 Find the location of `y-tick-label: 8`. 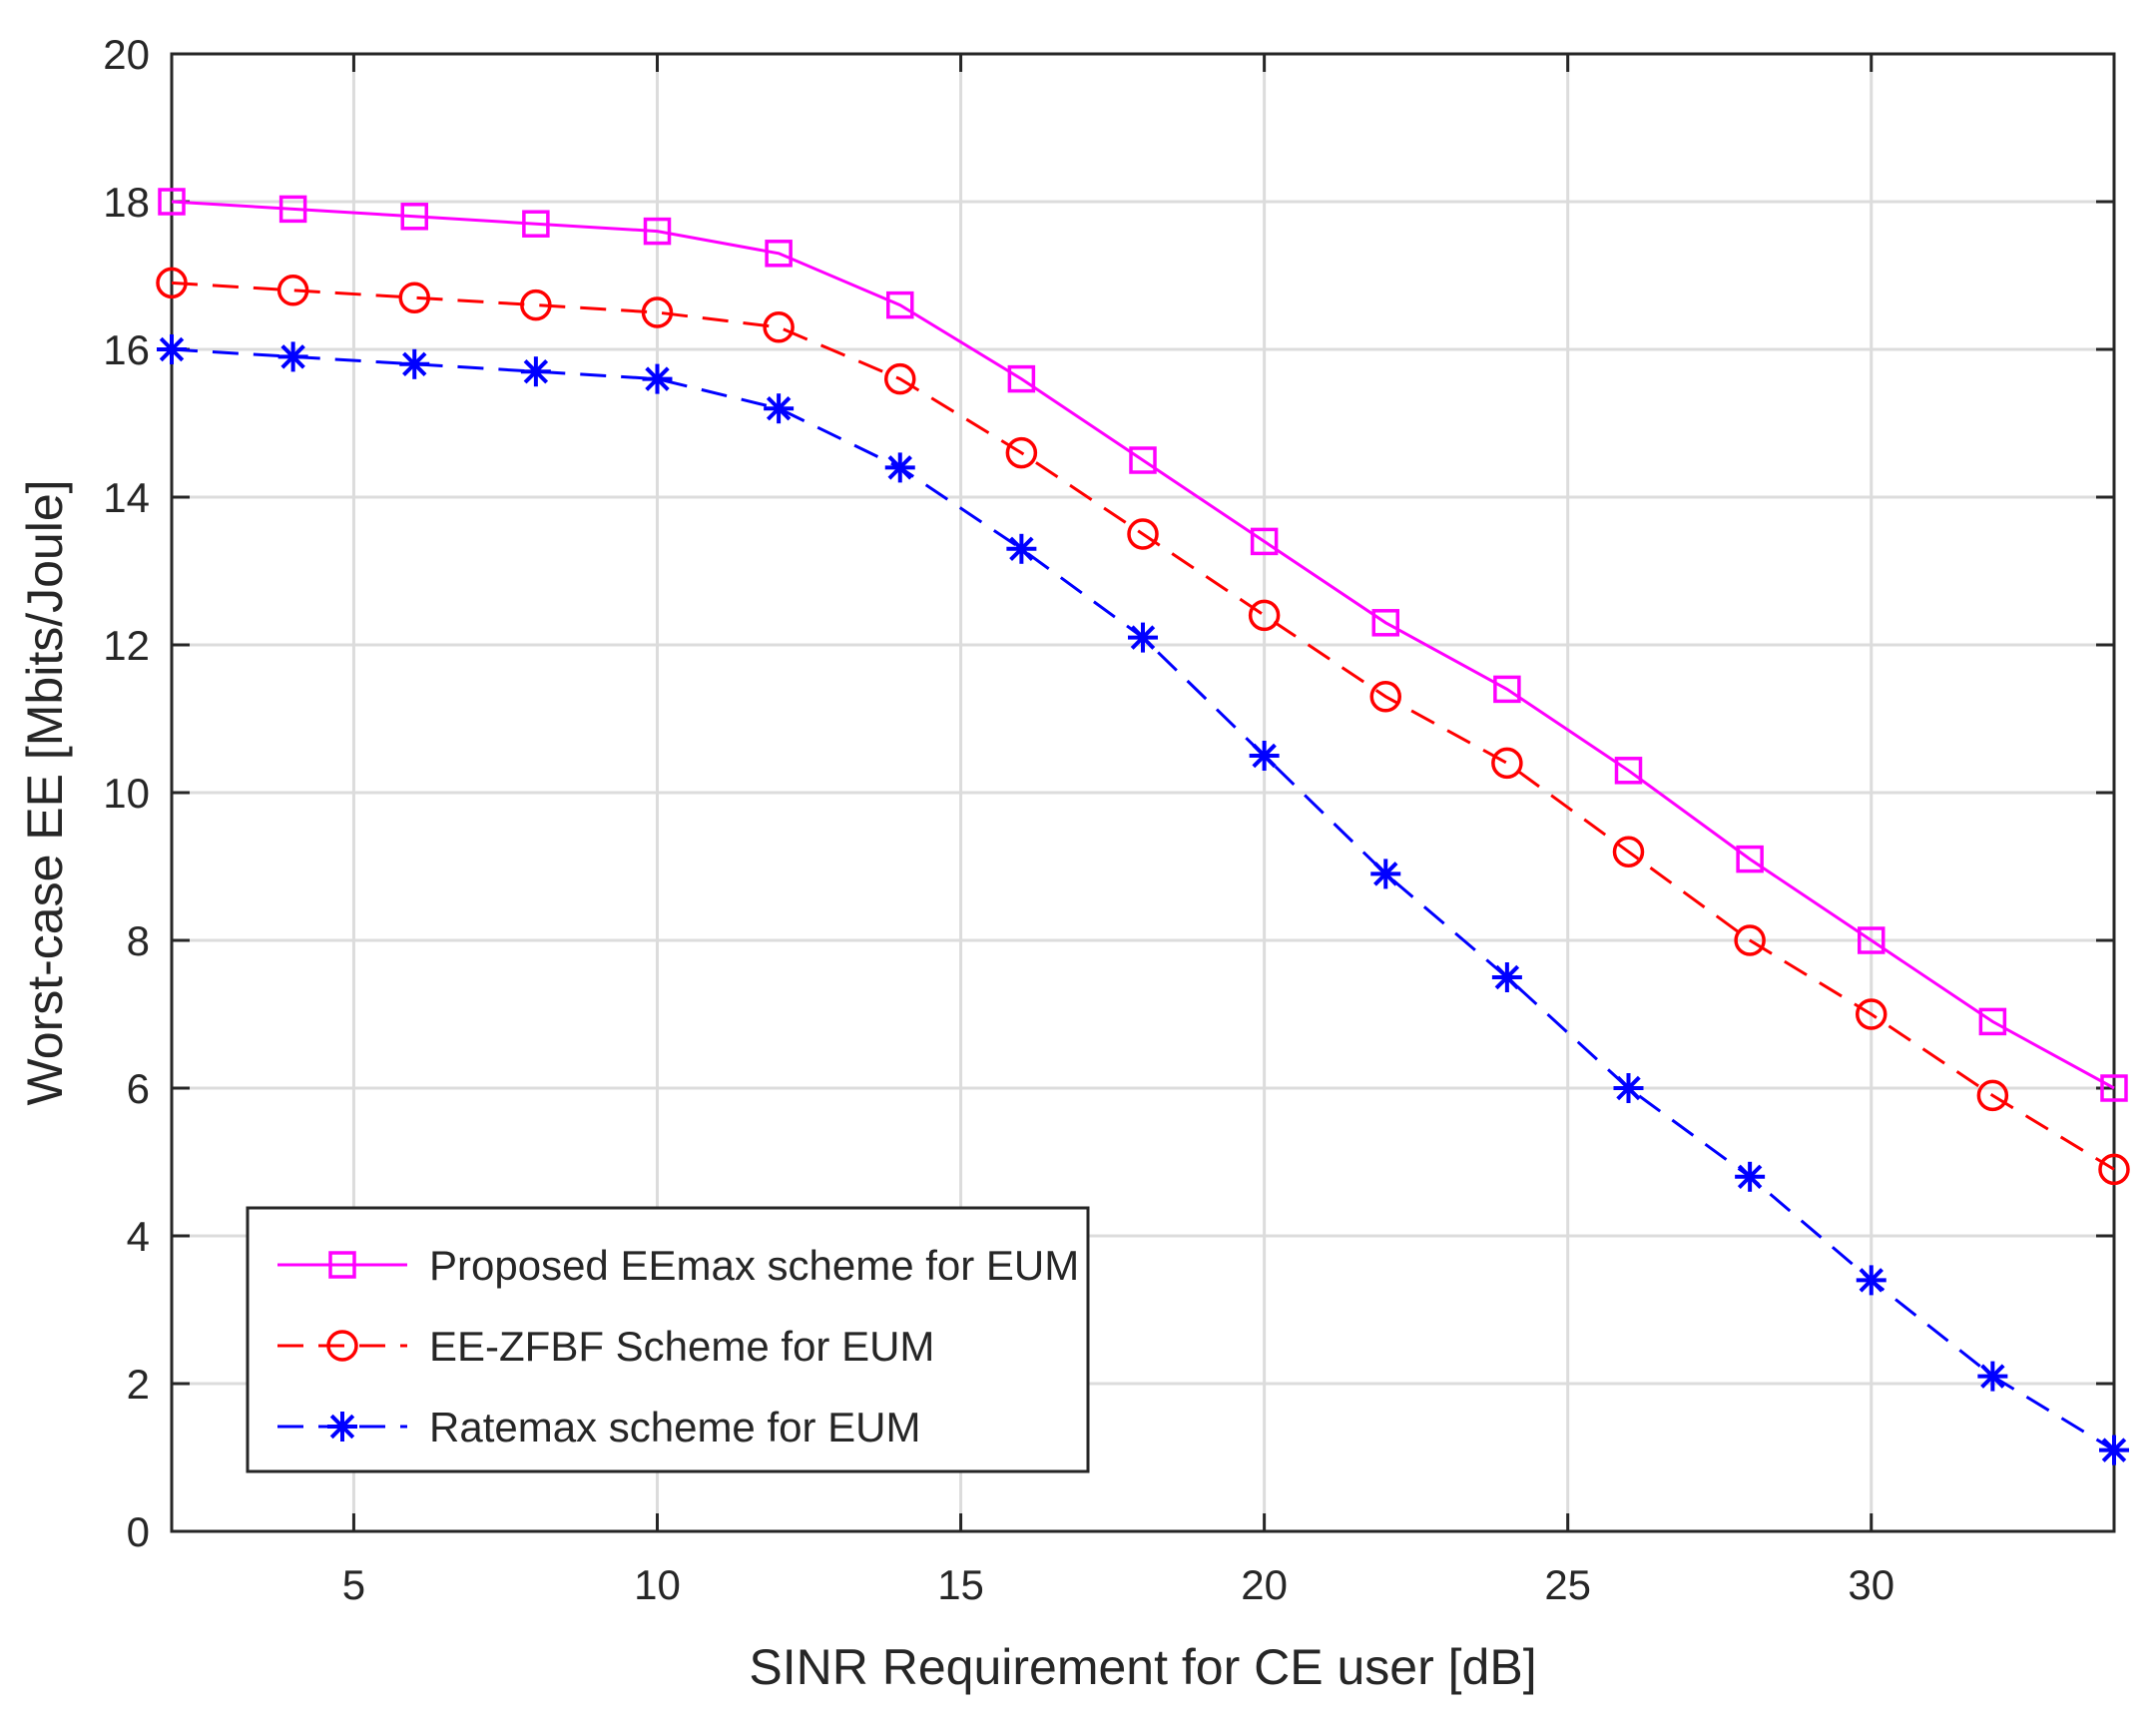

y-tick-label: 8 is located at coordinates (138, 940).